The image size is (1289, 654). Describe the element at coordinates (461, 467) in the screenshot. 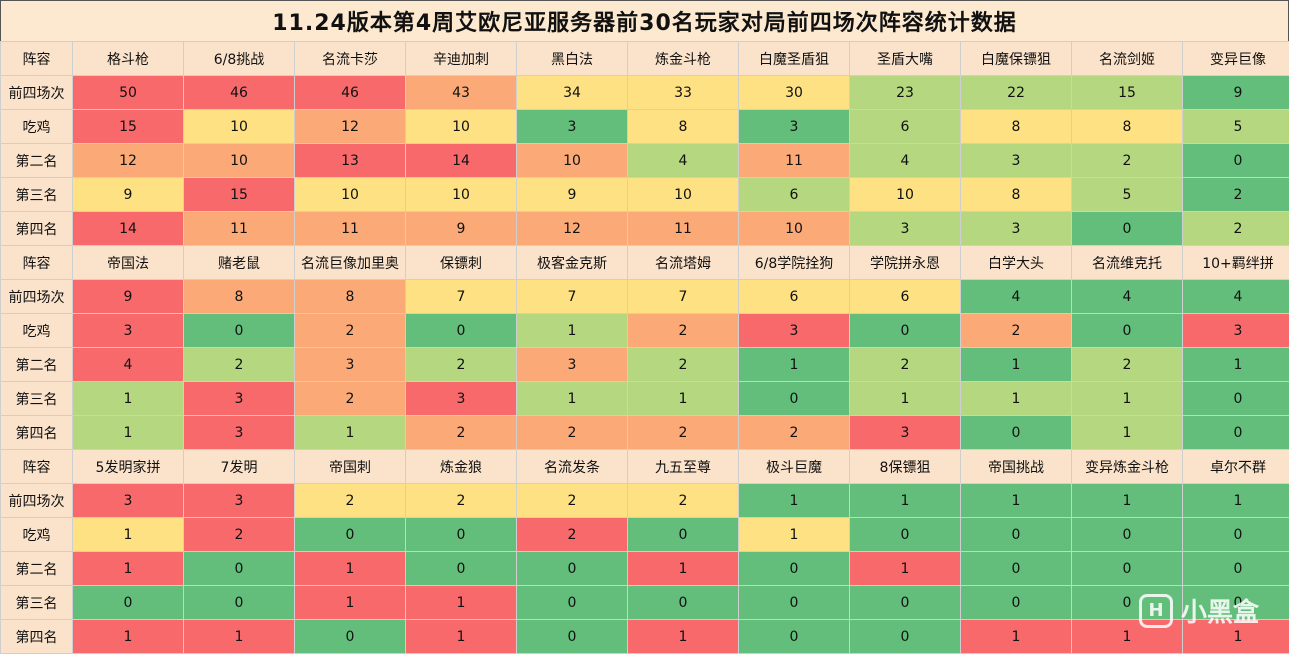

I see `comp-name: 炼金狼` at that location.